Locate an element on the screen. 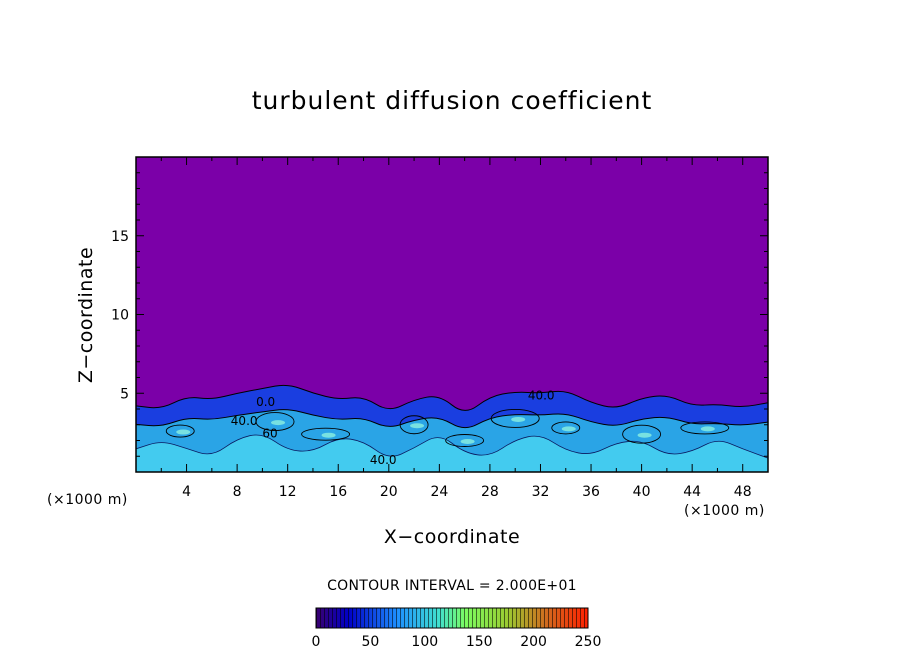  colorbar-tick-label: 50 is located at coordinates (370, 642).